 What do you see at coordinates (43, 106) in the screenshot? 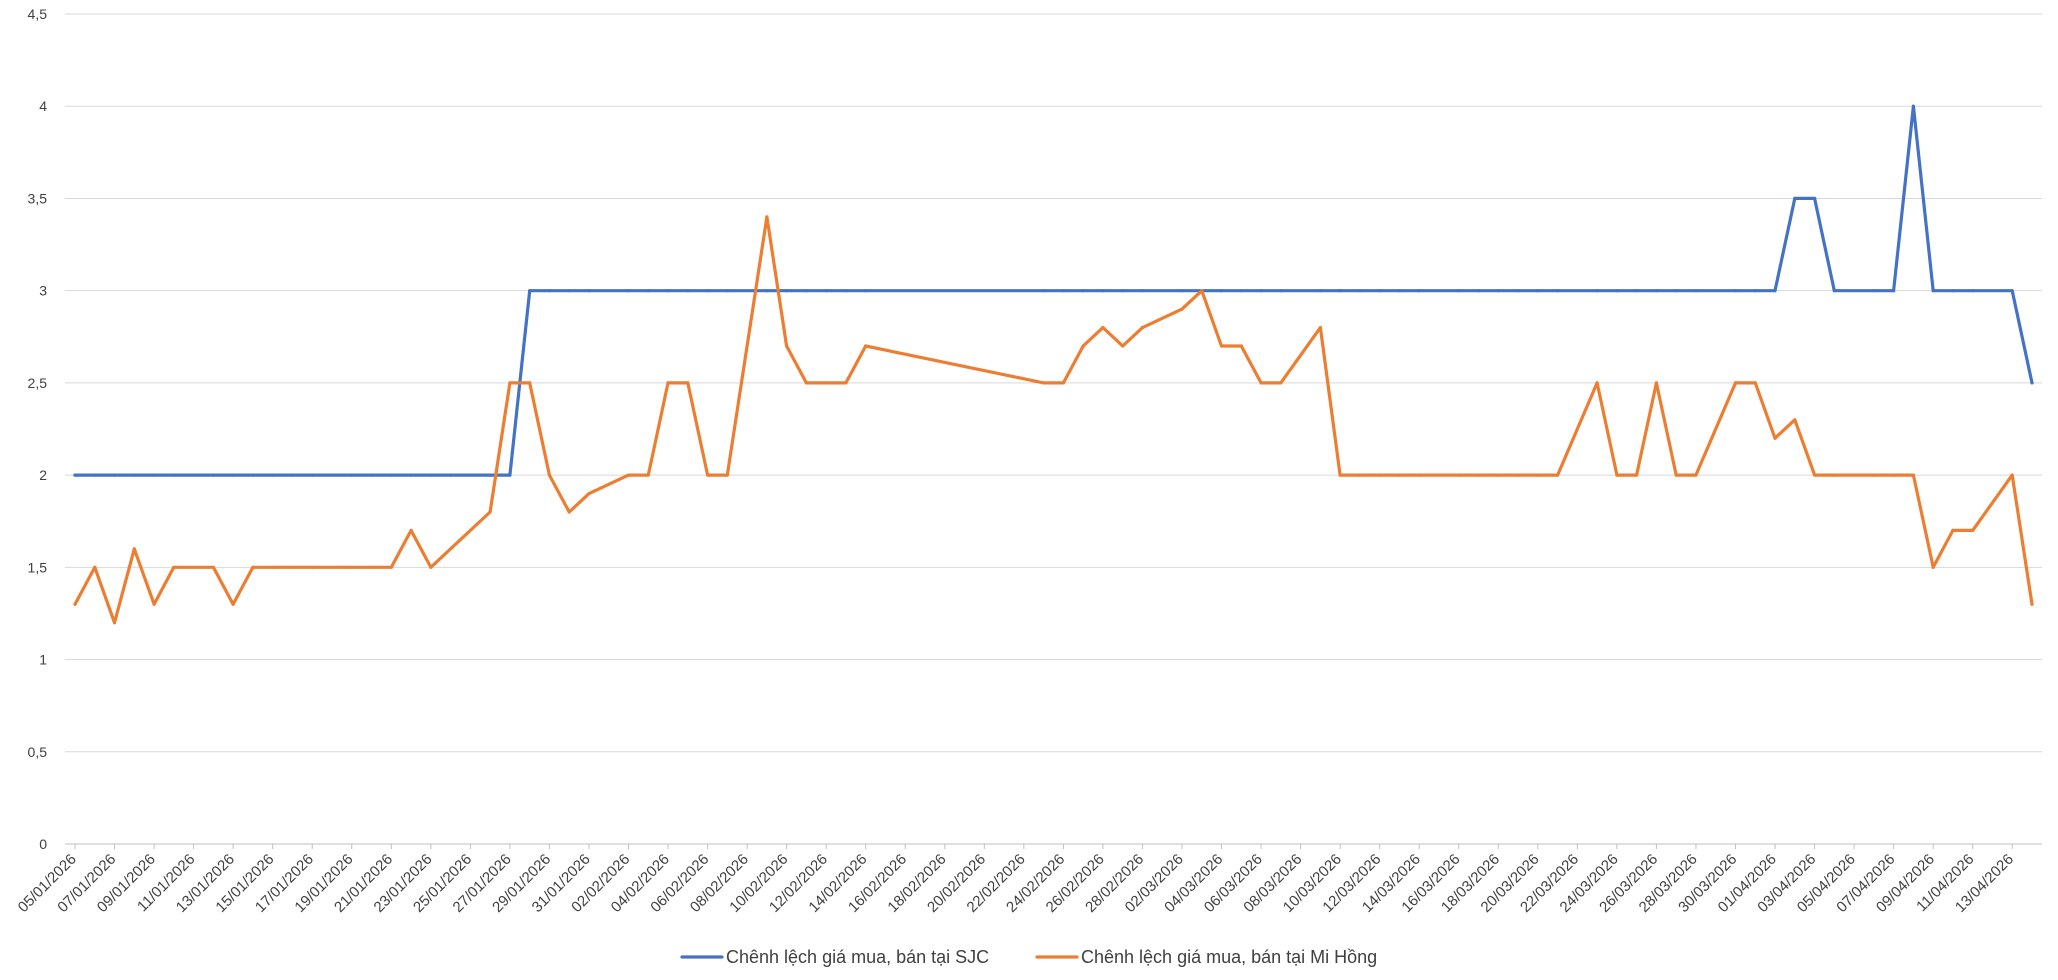
I see `y-tick-label: 4` at bounding box center [43, 106].